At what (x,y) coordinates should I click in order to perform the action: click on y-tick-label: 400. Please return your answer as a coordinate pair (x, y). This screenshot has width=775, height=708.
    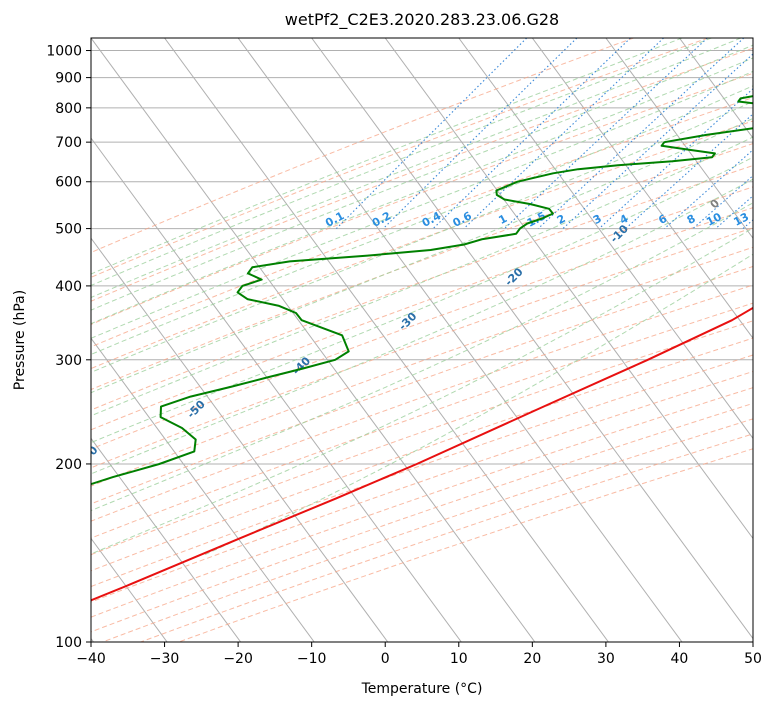
    Looking at the image, I should click on (68, 287).